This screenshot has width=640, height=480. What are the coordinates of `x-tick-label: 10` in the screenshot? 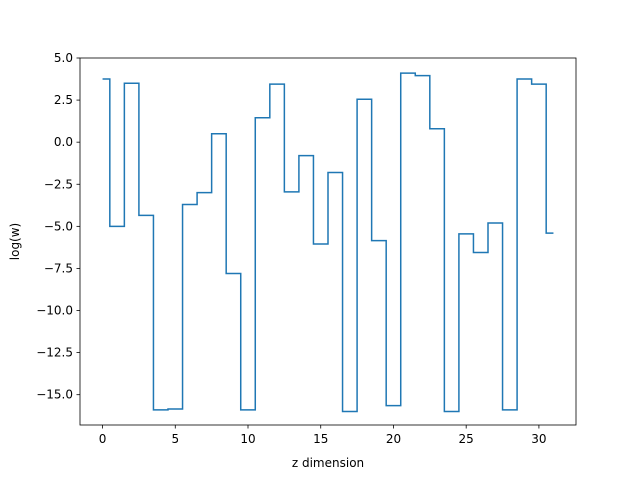 It's located at (247, 439).